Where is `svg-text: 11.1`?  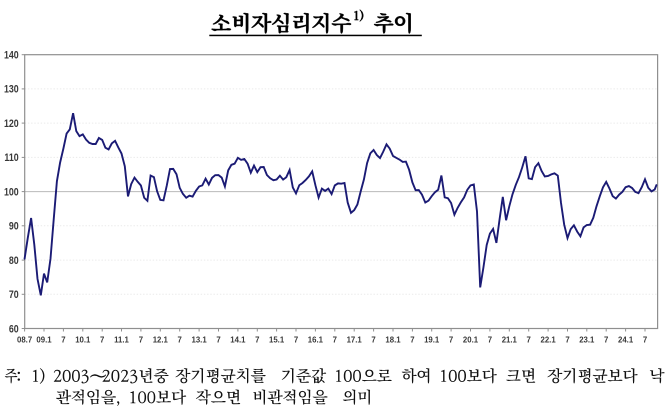 svg-text: 11.1 is located at coordinates (121, 340).